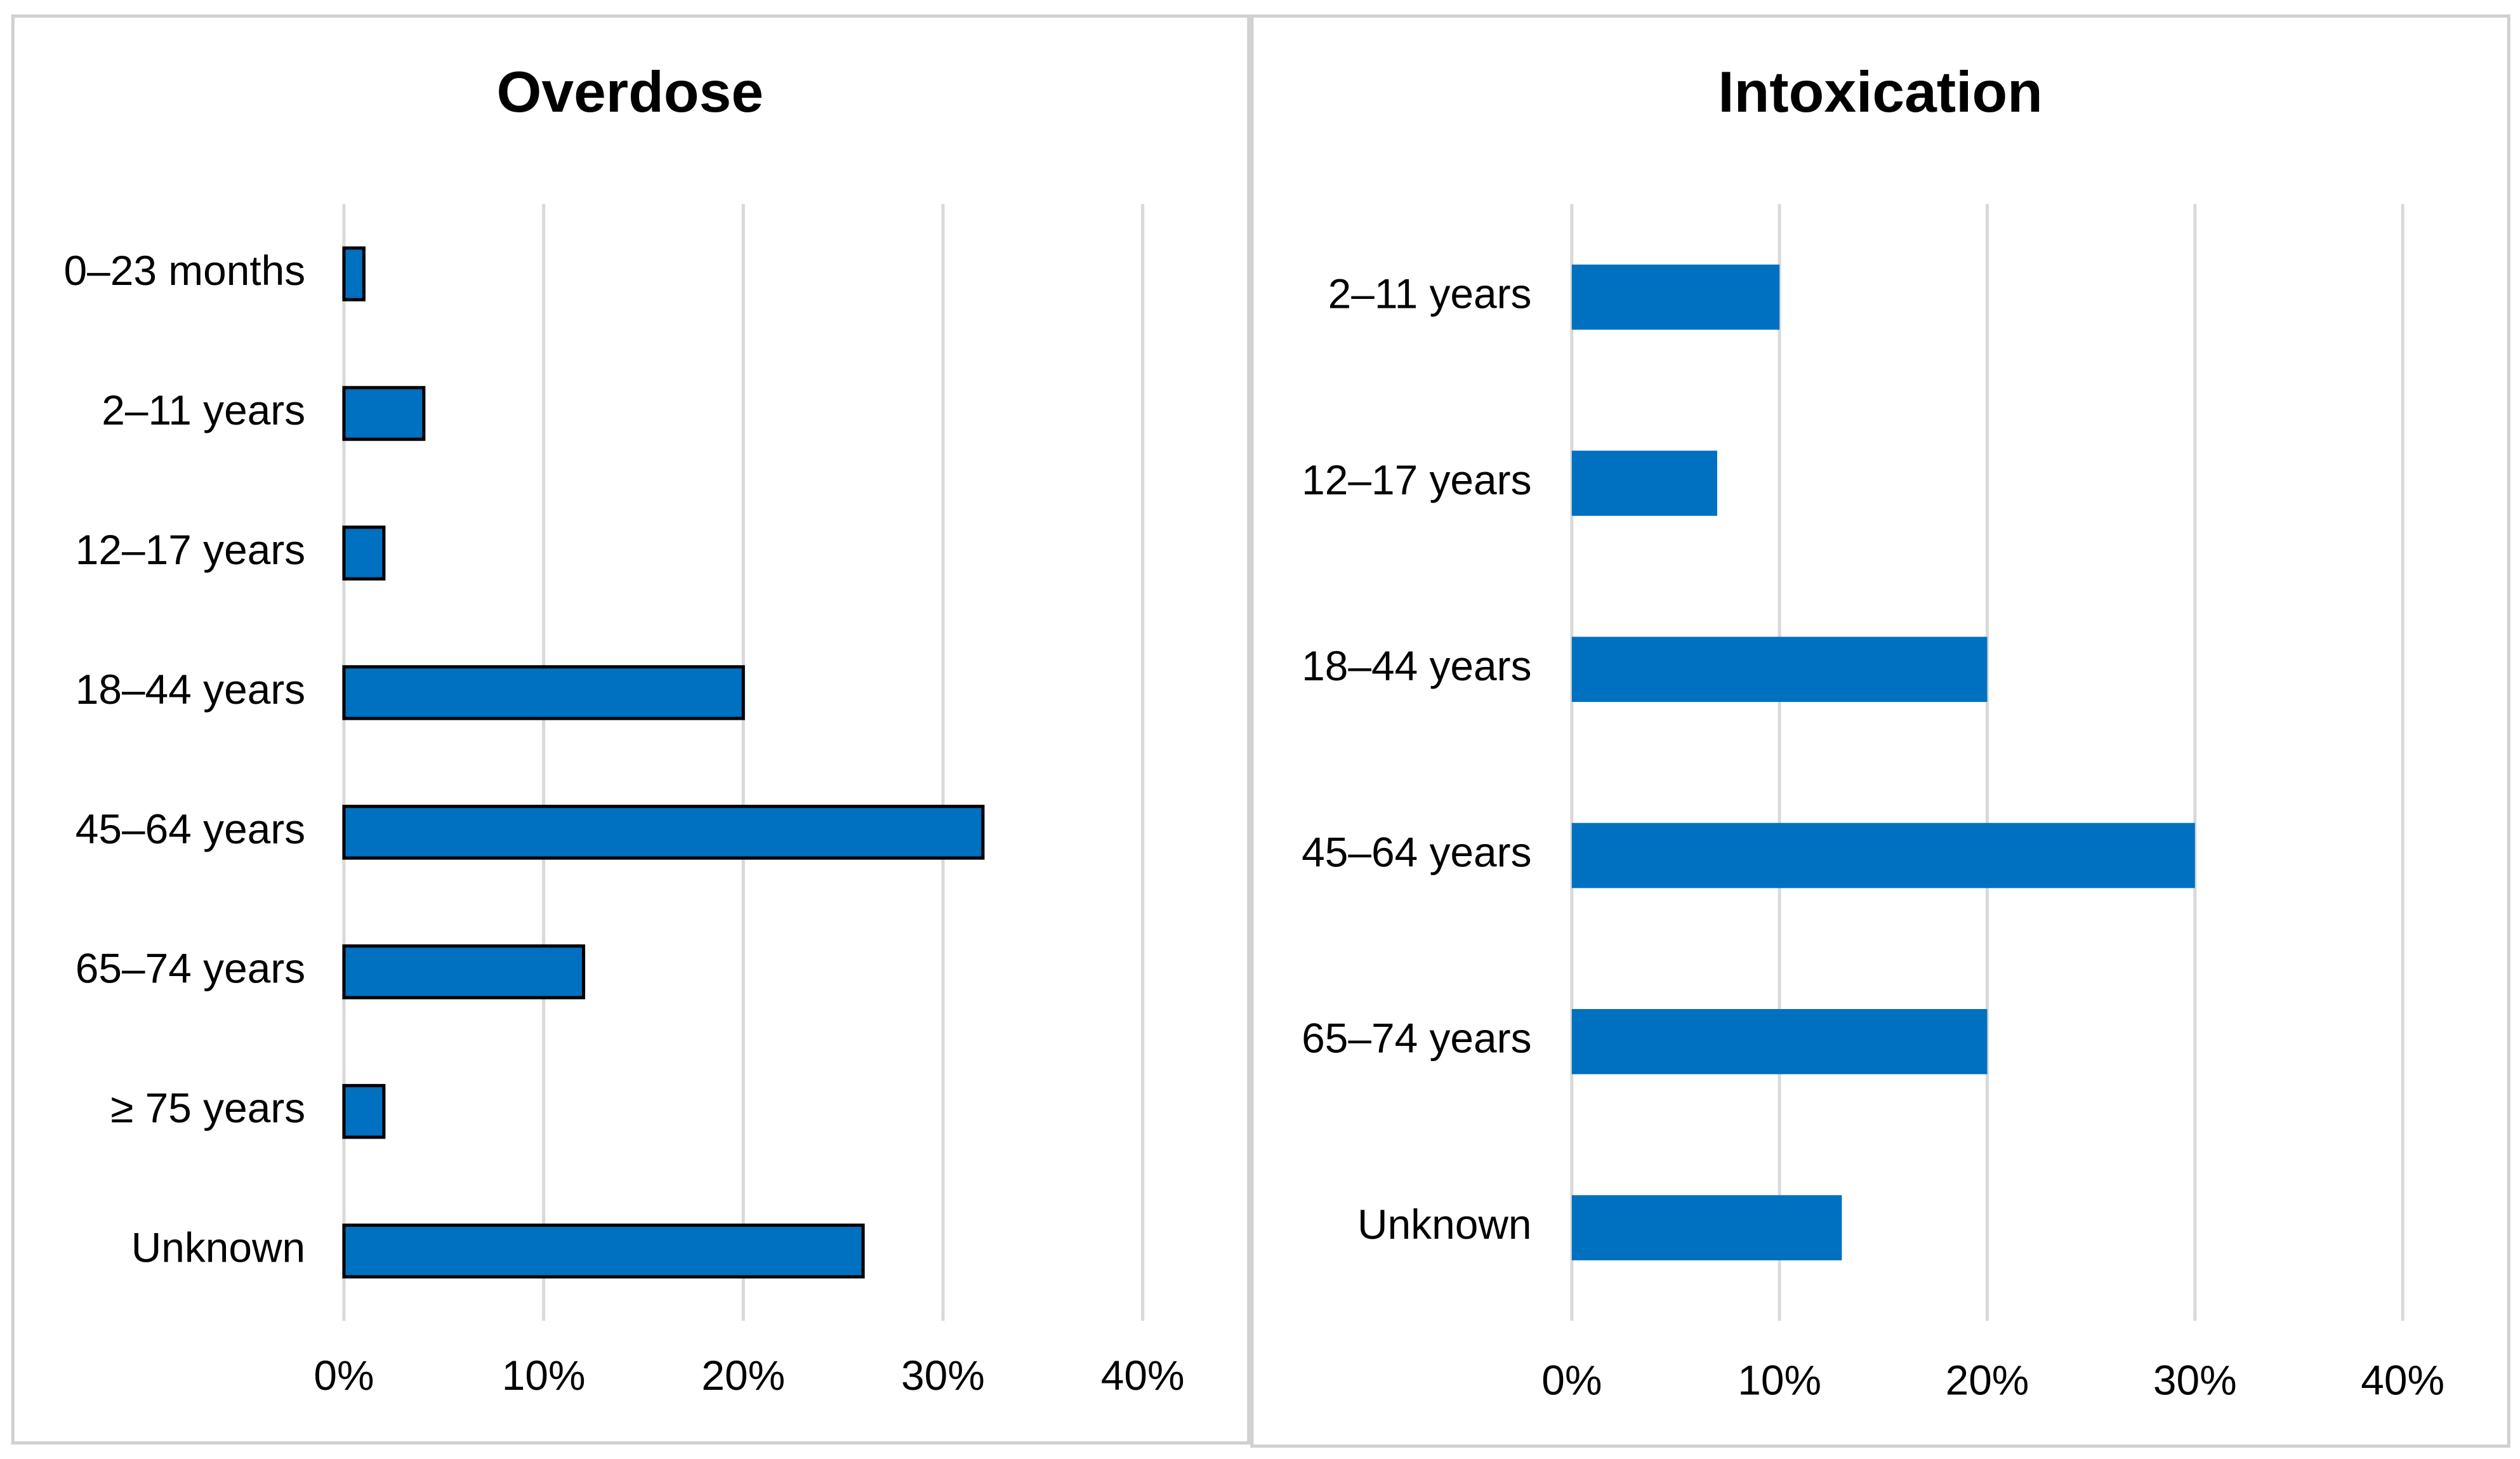  I want to click on chart-title: Intoxication, so click(1880, 92).